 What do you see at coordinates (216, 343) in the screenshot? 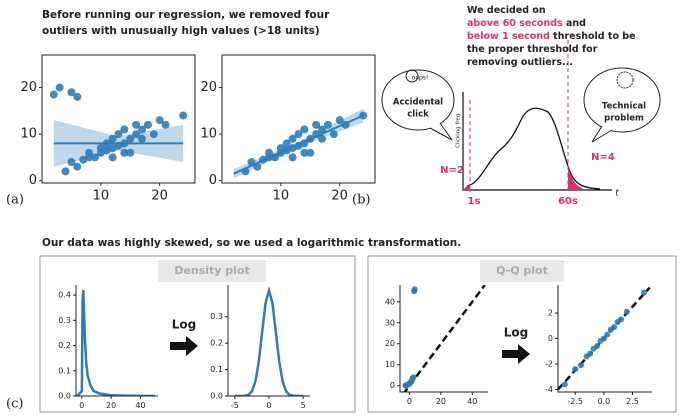
I see `y-tick-label: 0.2` at bounding box center [216, 343].